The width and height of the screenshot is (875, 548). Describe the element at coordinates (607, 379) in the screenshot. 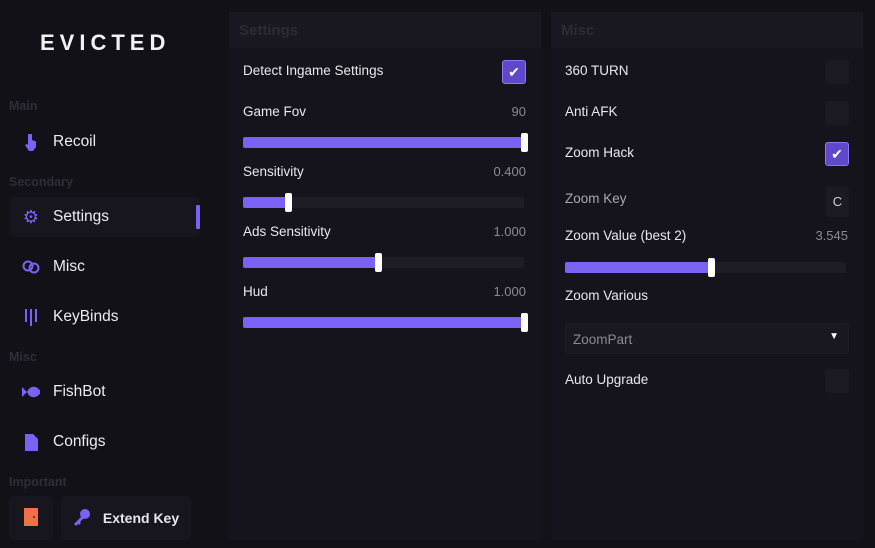

I see `auto-upgrade-label: Auto Upgrade` at that location.